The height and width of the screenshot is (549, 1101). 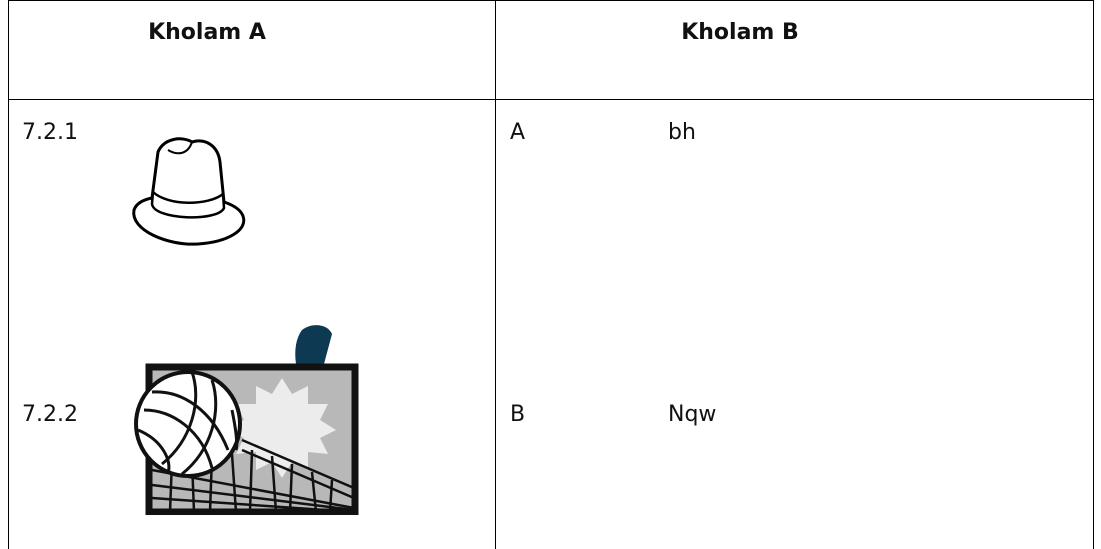 What do you see at coordinates (518, 132) in the screenshot?
I see `option-letter: A` at bounding box center [518, 132].